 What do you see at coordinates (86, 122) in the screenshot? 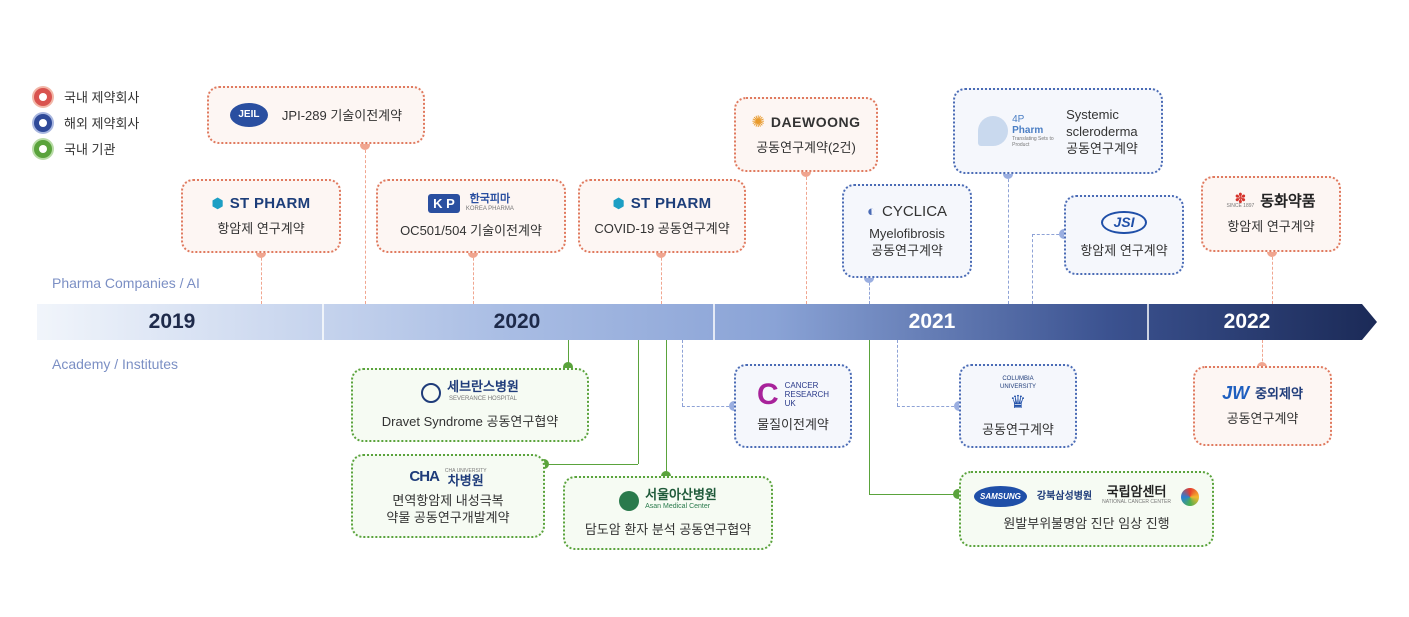
I see `legend-item-foreign-pharma: 해외 제약회사` at bounding box center [86, 122].